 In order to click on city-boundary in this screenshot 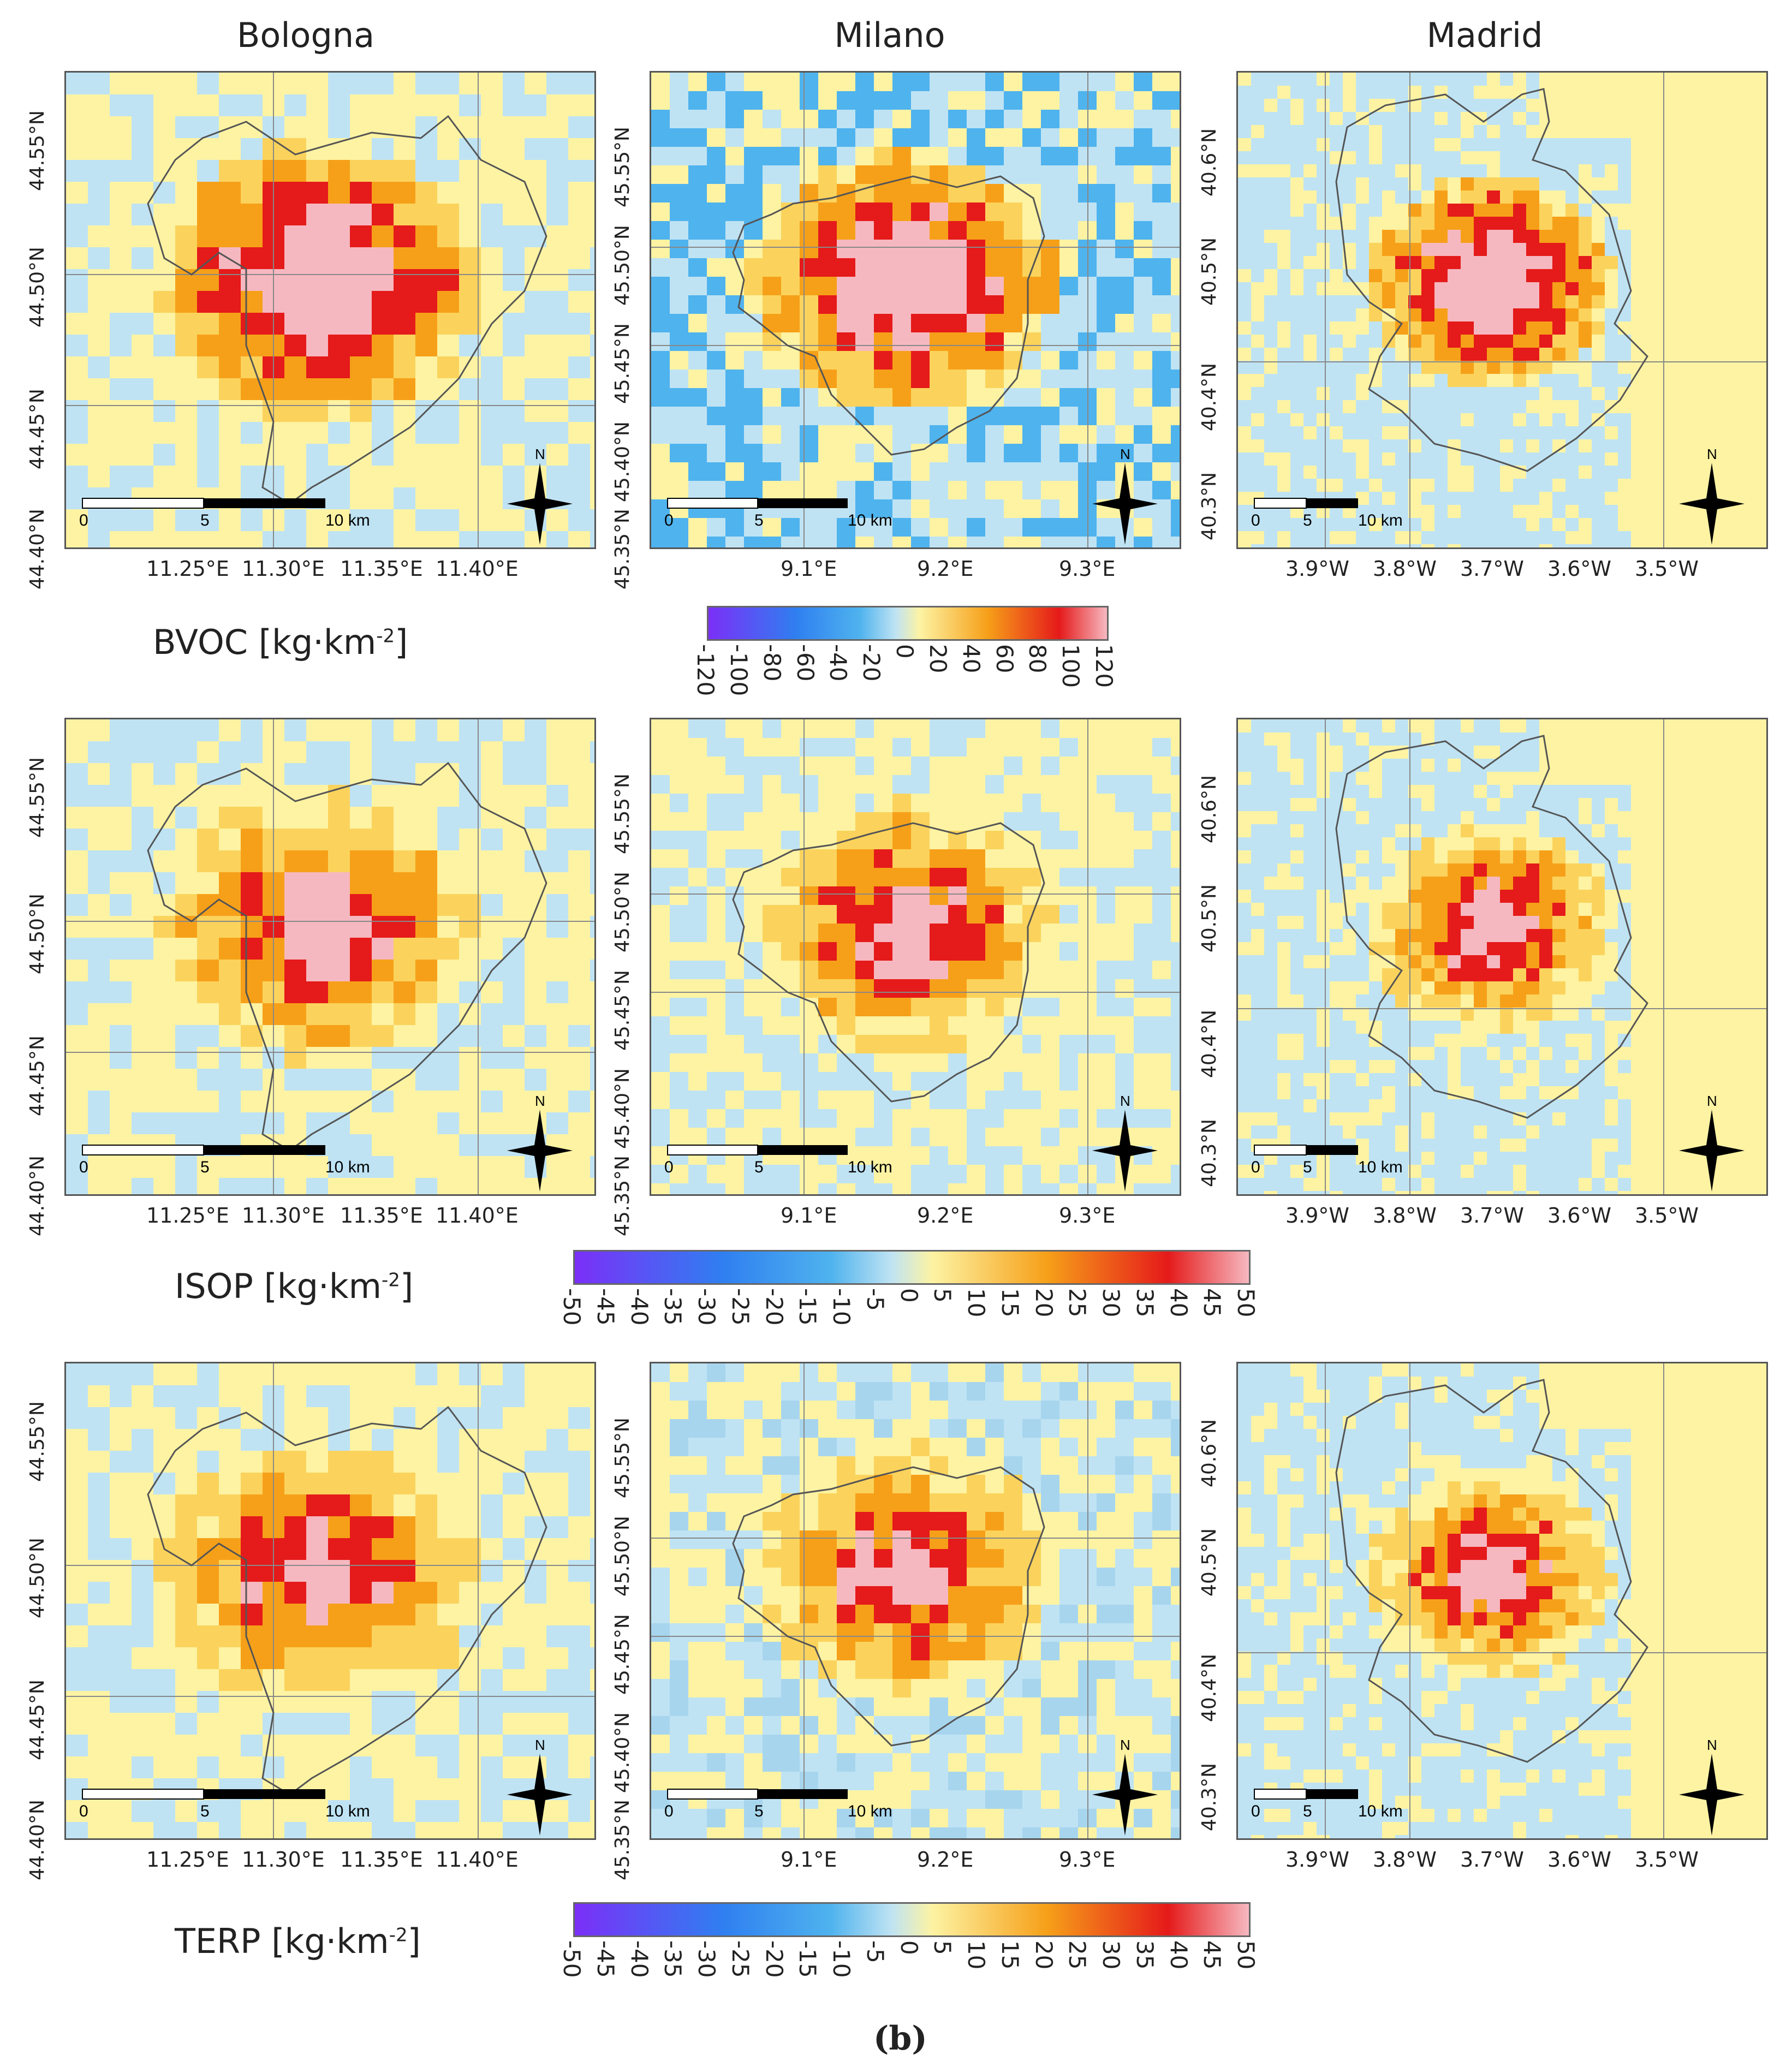, I will do `click(888, 316)`.